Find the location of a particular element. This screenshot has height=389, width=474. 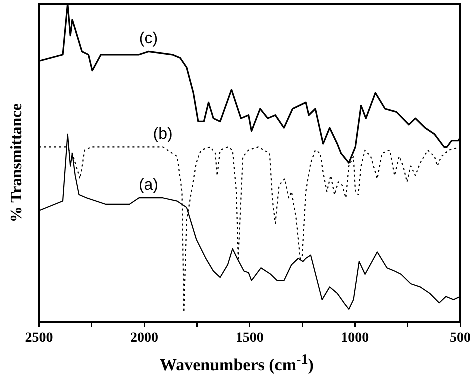

series-label: (b) is located at coordinates (163, 135).